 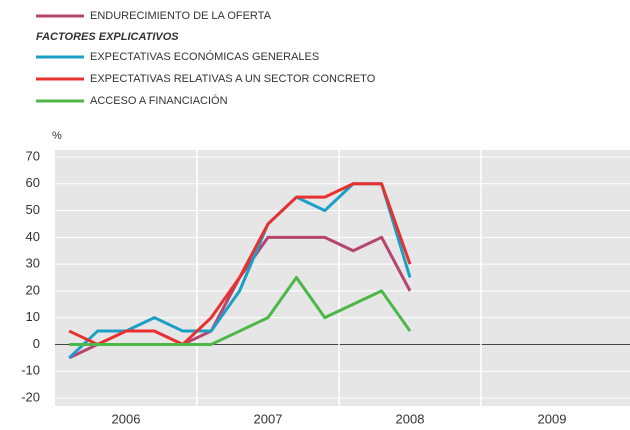 I want to click on x-tick-label: 2006, so click(x=126, y=418).